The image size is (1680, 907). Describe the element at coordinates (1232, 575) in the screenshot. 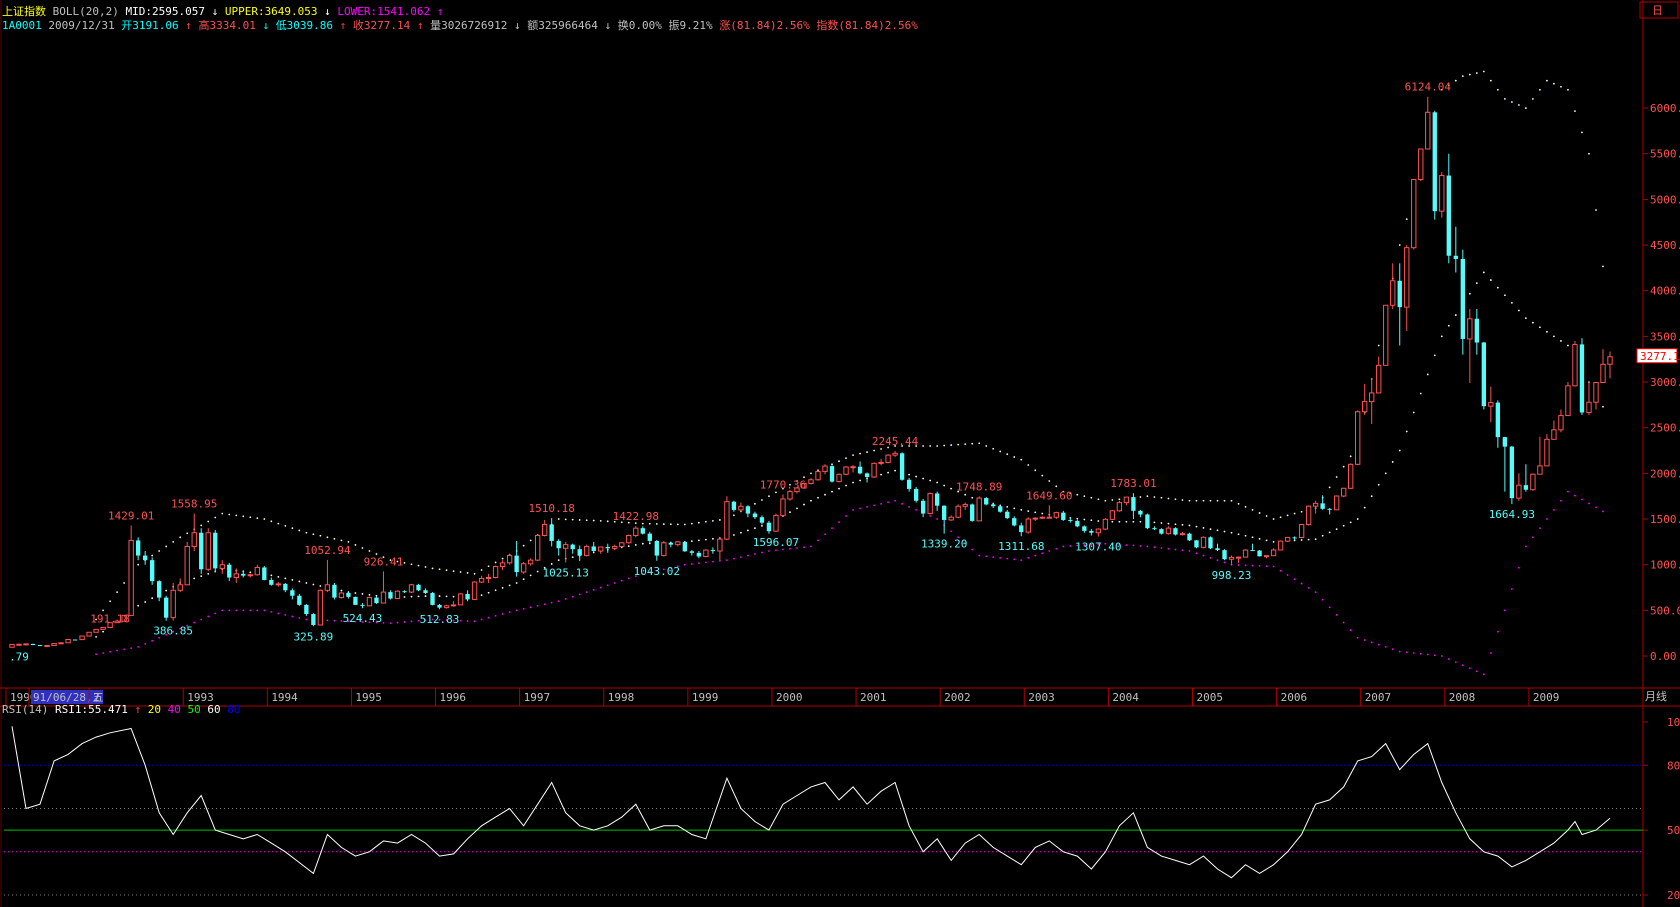

I see `price-annotation: 998.23` at that location.